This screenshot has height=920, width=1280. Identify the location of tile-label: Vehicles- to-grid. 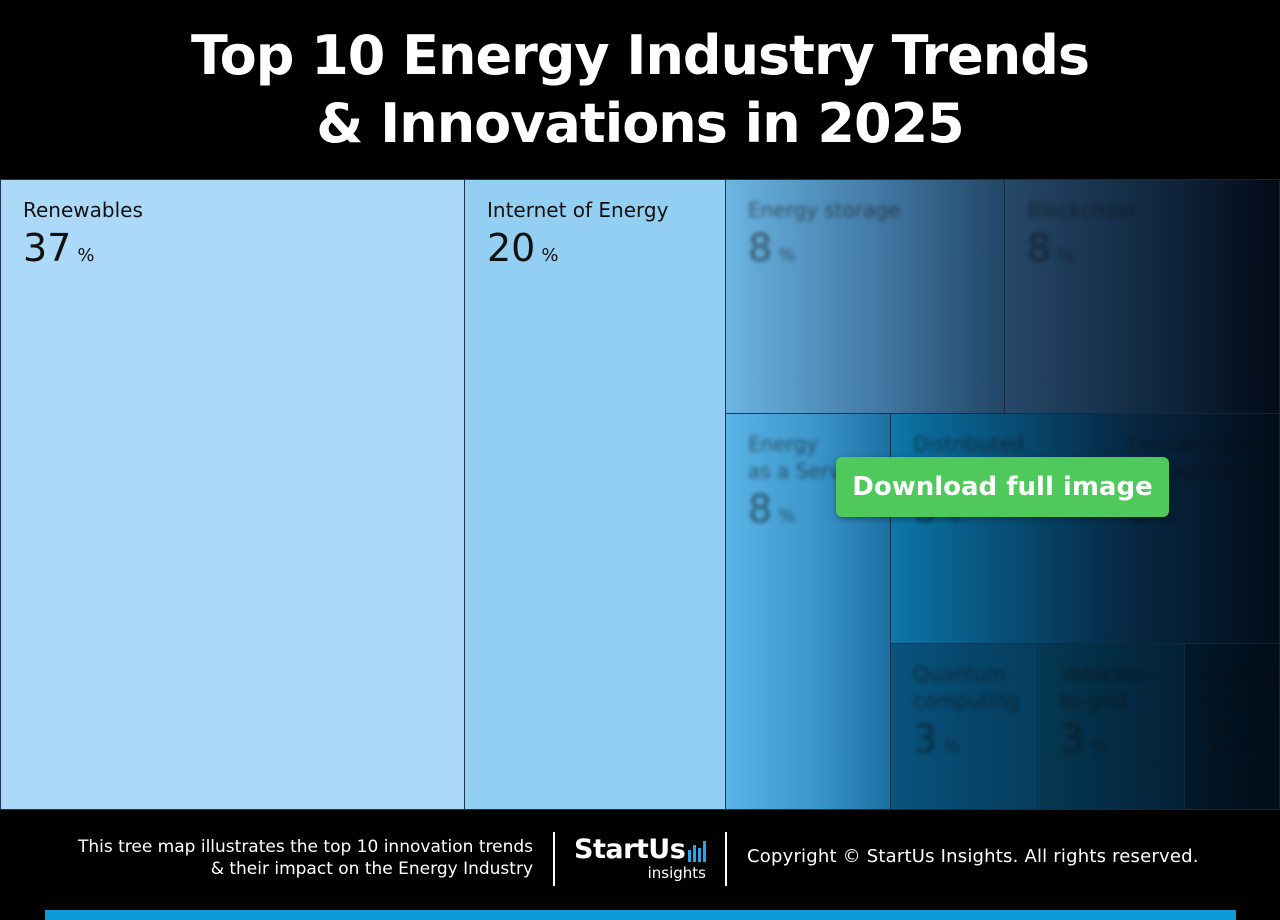
(1105, 687).